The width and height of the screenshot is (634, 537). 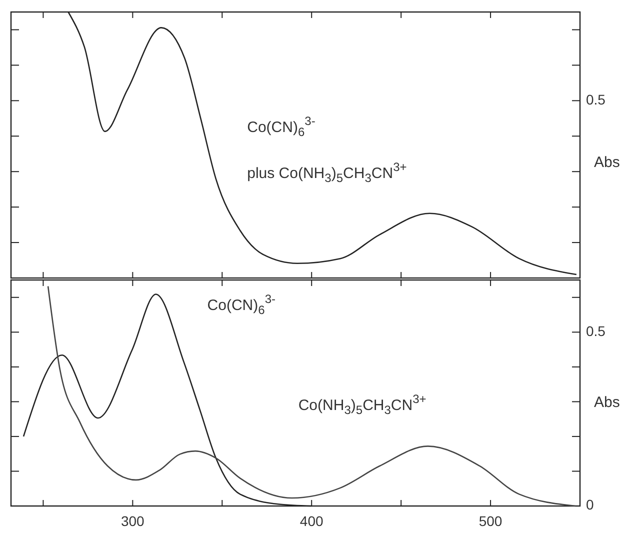 I want to click on series-label: Co(NH$_{3}$)$_{5}$CH$_{3}$CN$^{3+}$, so click(x=362, y=405).